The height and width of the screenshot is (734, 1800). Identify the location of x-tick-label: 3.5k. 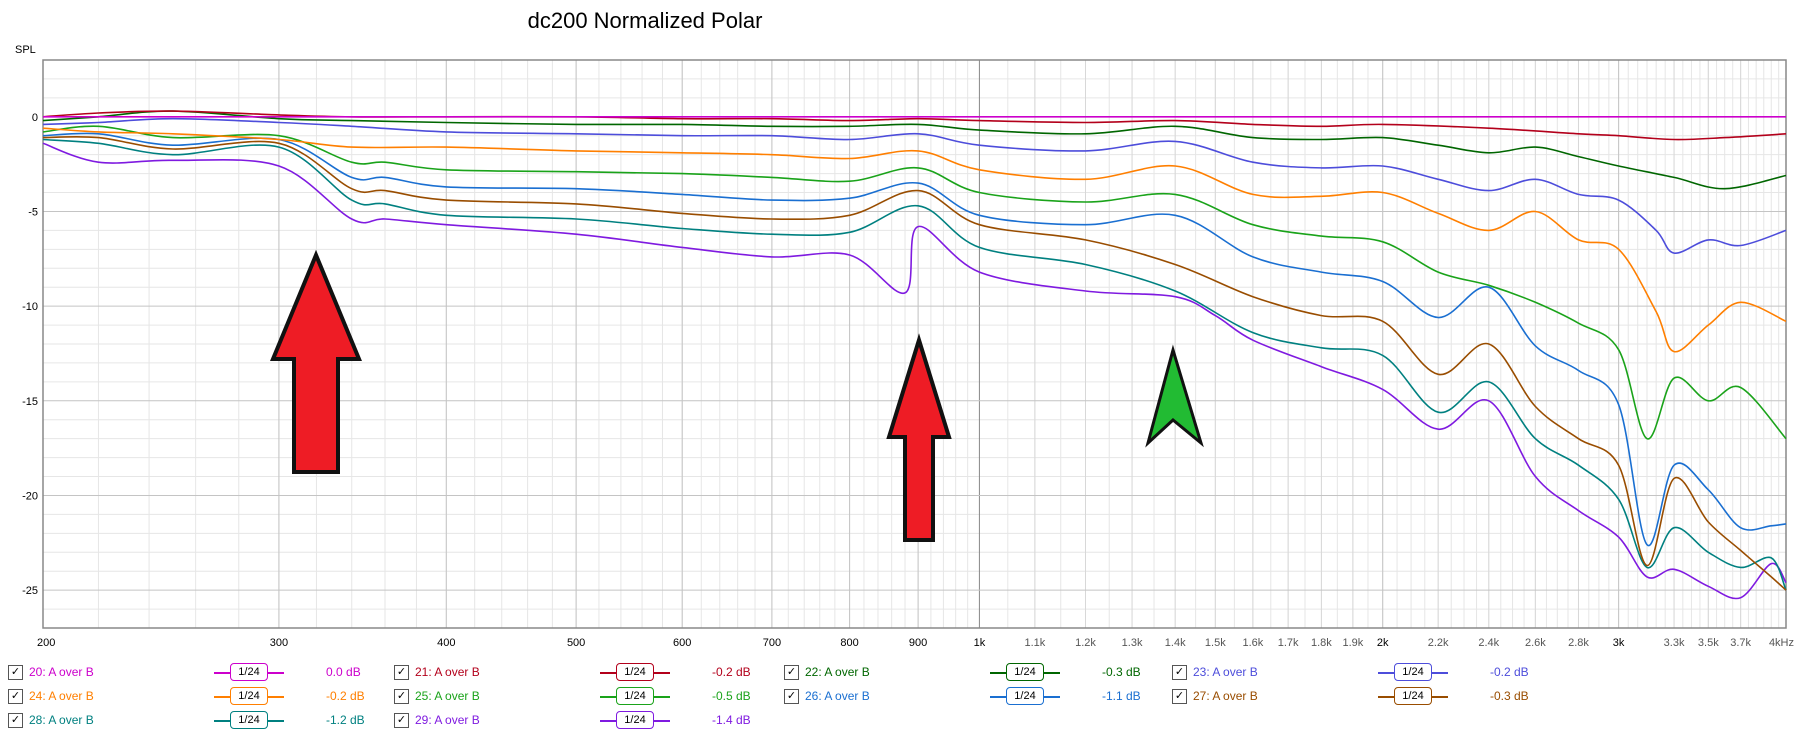
(1708, 643).